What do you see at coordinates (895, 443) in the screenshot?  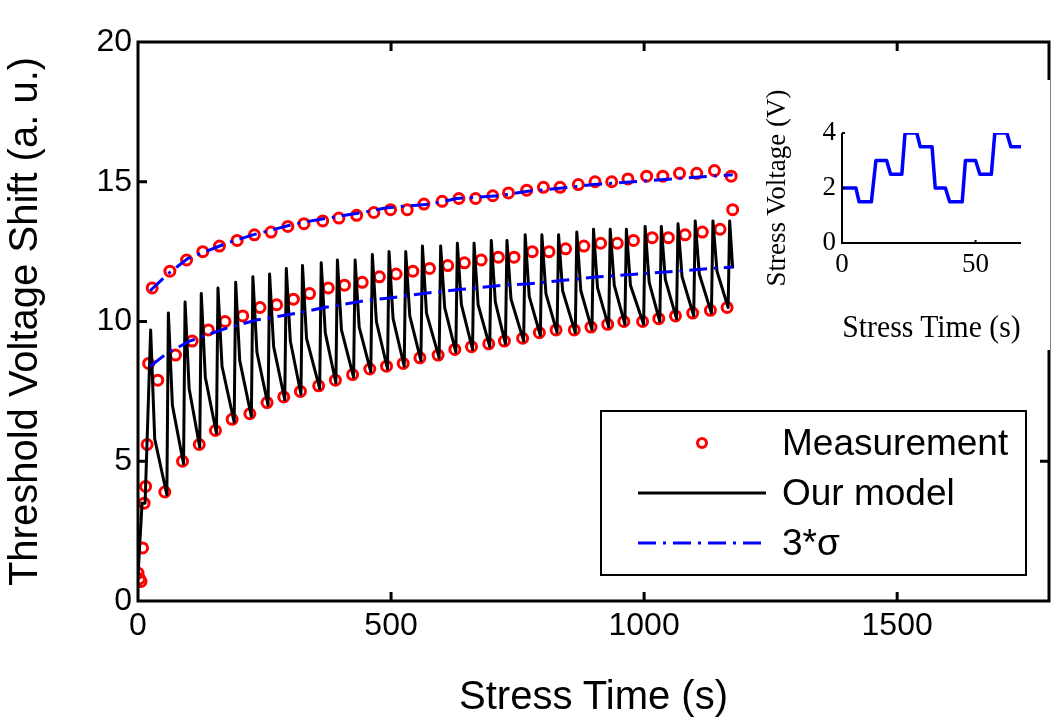 I see `legend-label: Measurement` at bounding box center [895, 443].